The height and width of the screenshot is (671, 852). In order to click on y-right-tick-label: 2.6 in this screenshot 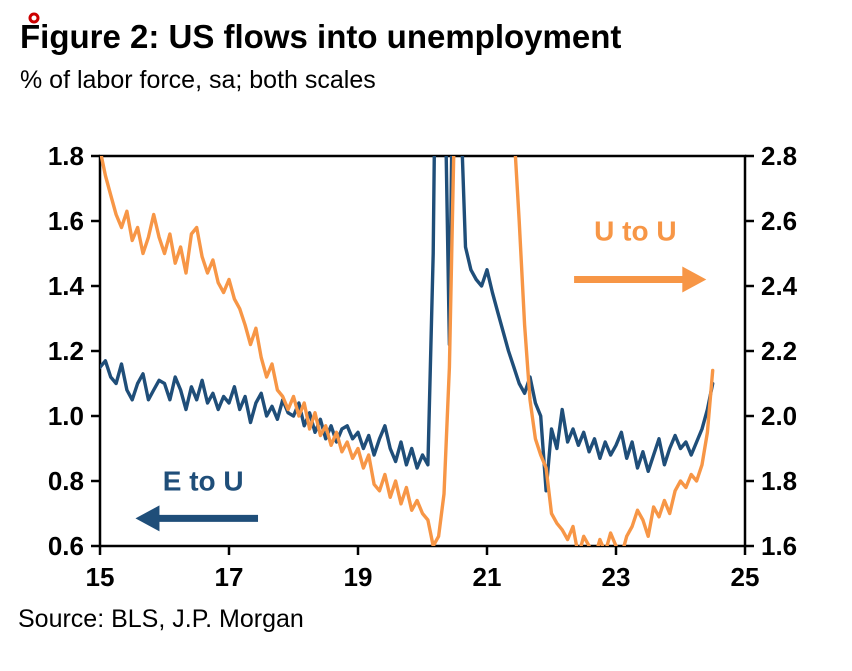, I will do `click(779, 221)`.